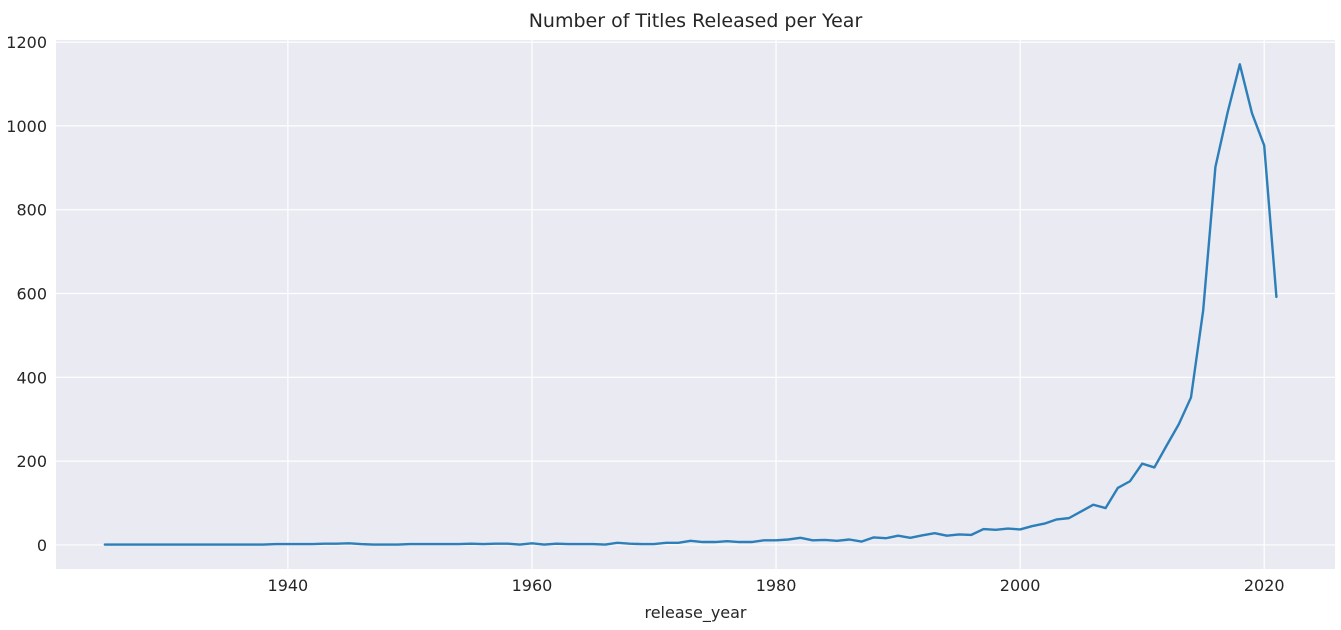 The height and width of the screenshot is (630, 1341). What do you see at coordinates (31, 210) in the screenshot?
I see `y-tick-label: 800` at bounding box center [31, 210].